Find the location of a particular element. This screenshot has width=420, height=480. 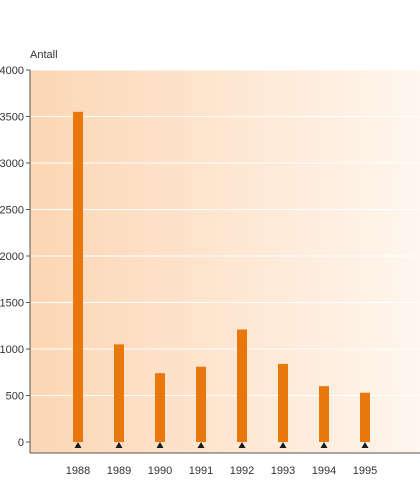

y-tick-label: 3000 is located at coordinates (12, 164).